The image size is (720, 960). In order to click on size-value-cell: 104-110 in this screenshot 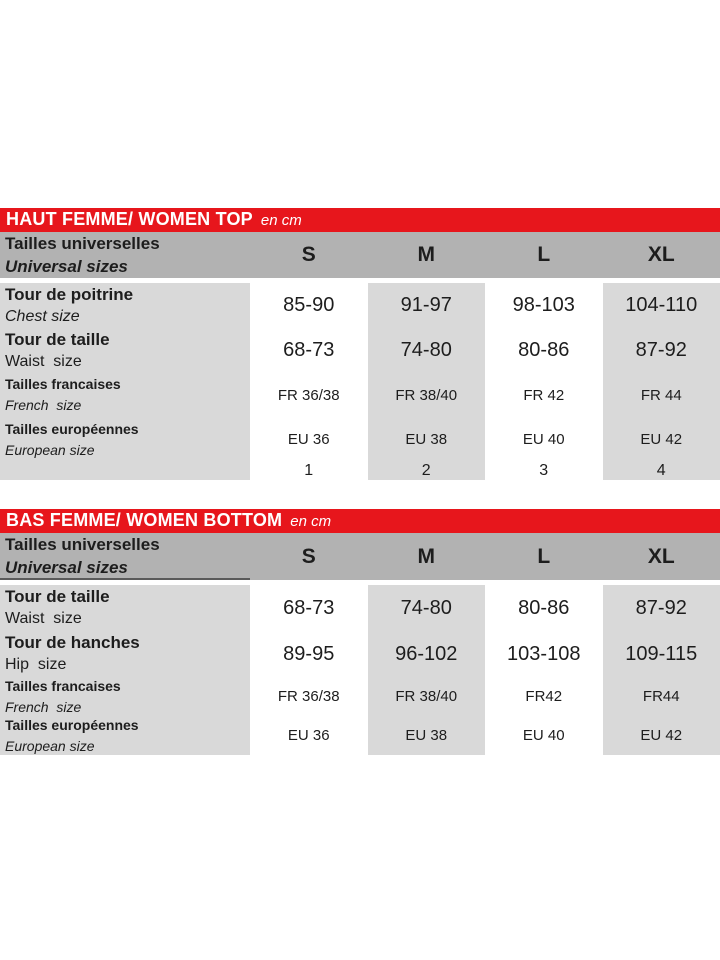, I will do `click(661, 305)`.